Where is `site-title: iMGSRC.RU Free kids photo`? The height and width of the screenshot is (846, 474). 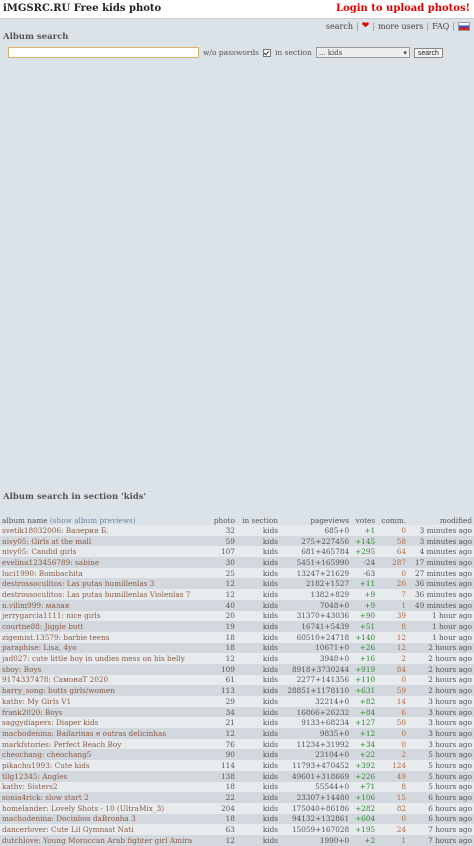 site-title: iMGSRC.RU Free kids photo is located at coordinates (82, 8).